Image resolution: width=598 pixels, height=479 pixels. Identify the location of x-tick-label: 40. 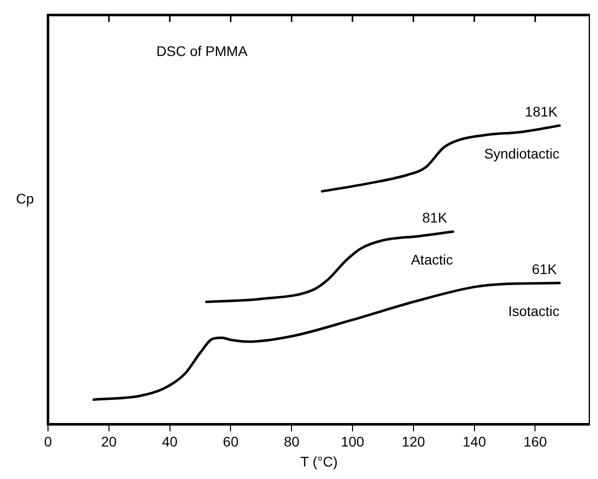
(170, 442).